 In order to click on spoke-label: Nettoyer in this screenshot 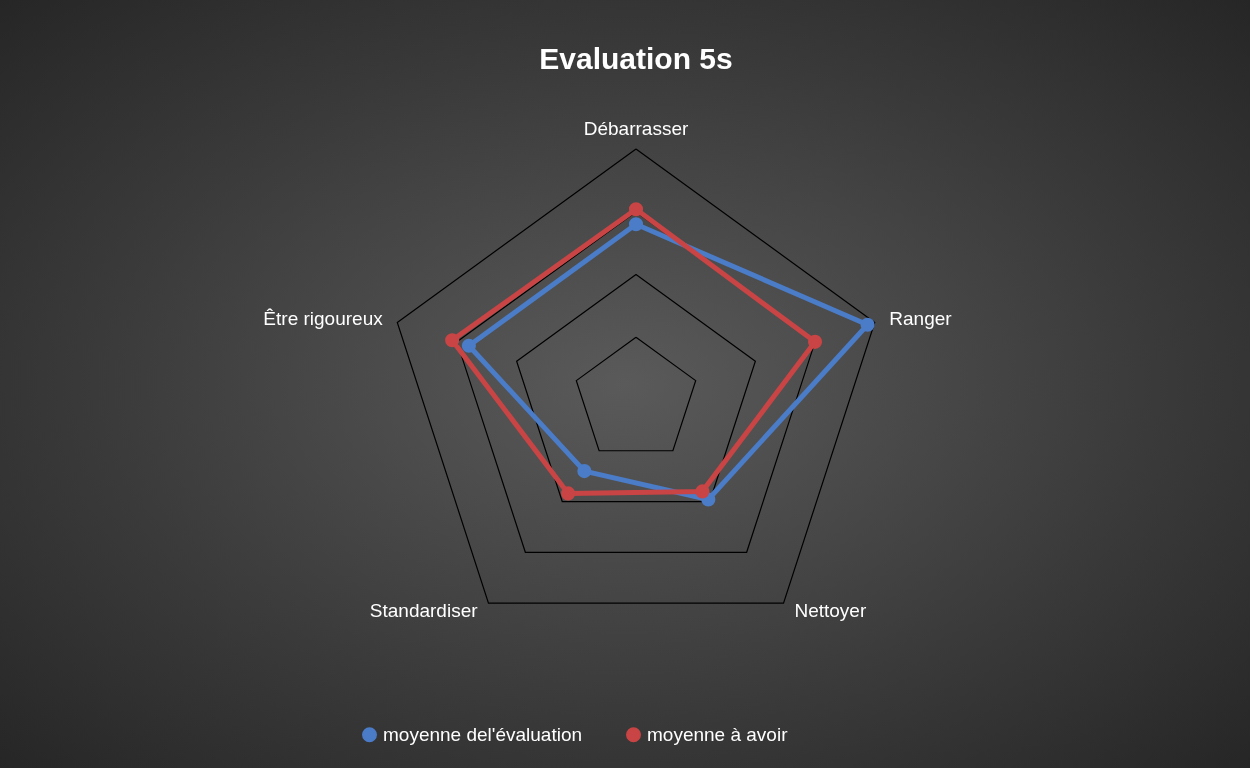, I will do `click(830, 611)`.